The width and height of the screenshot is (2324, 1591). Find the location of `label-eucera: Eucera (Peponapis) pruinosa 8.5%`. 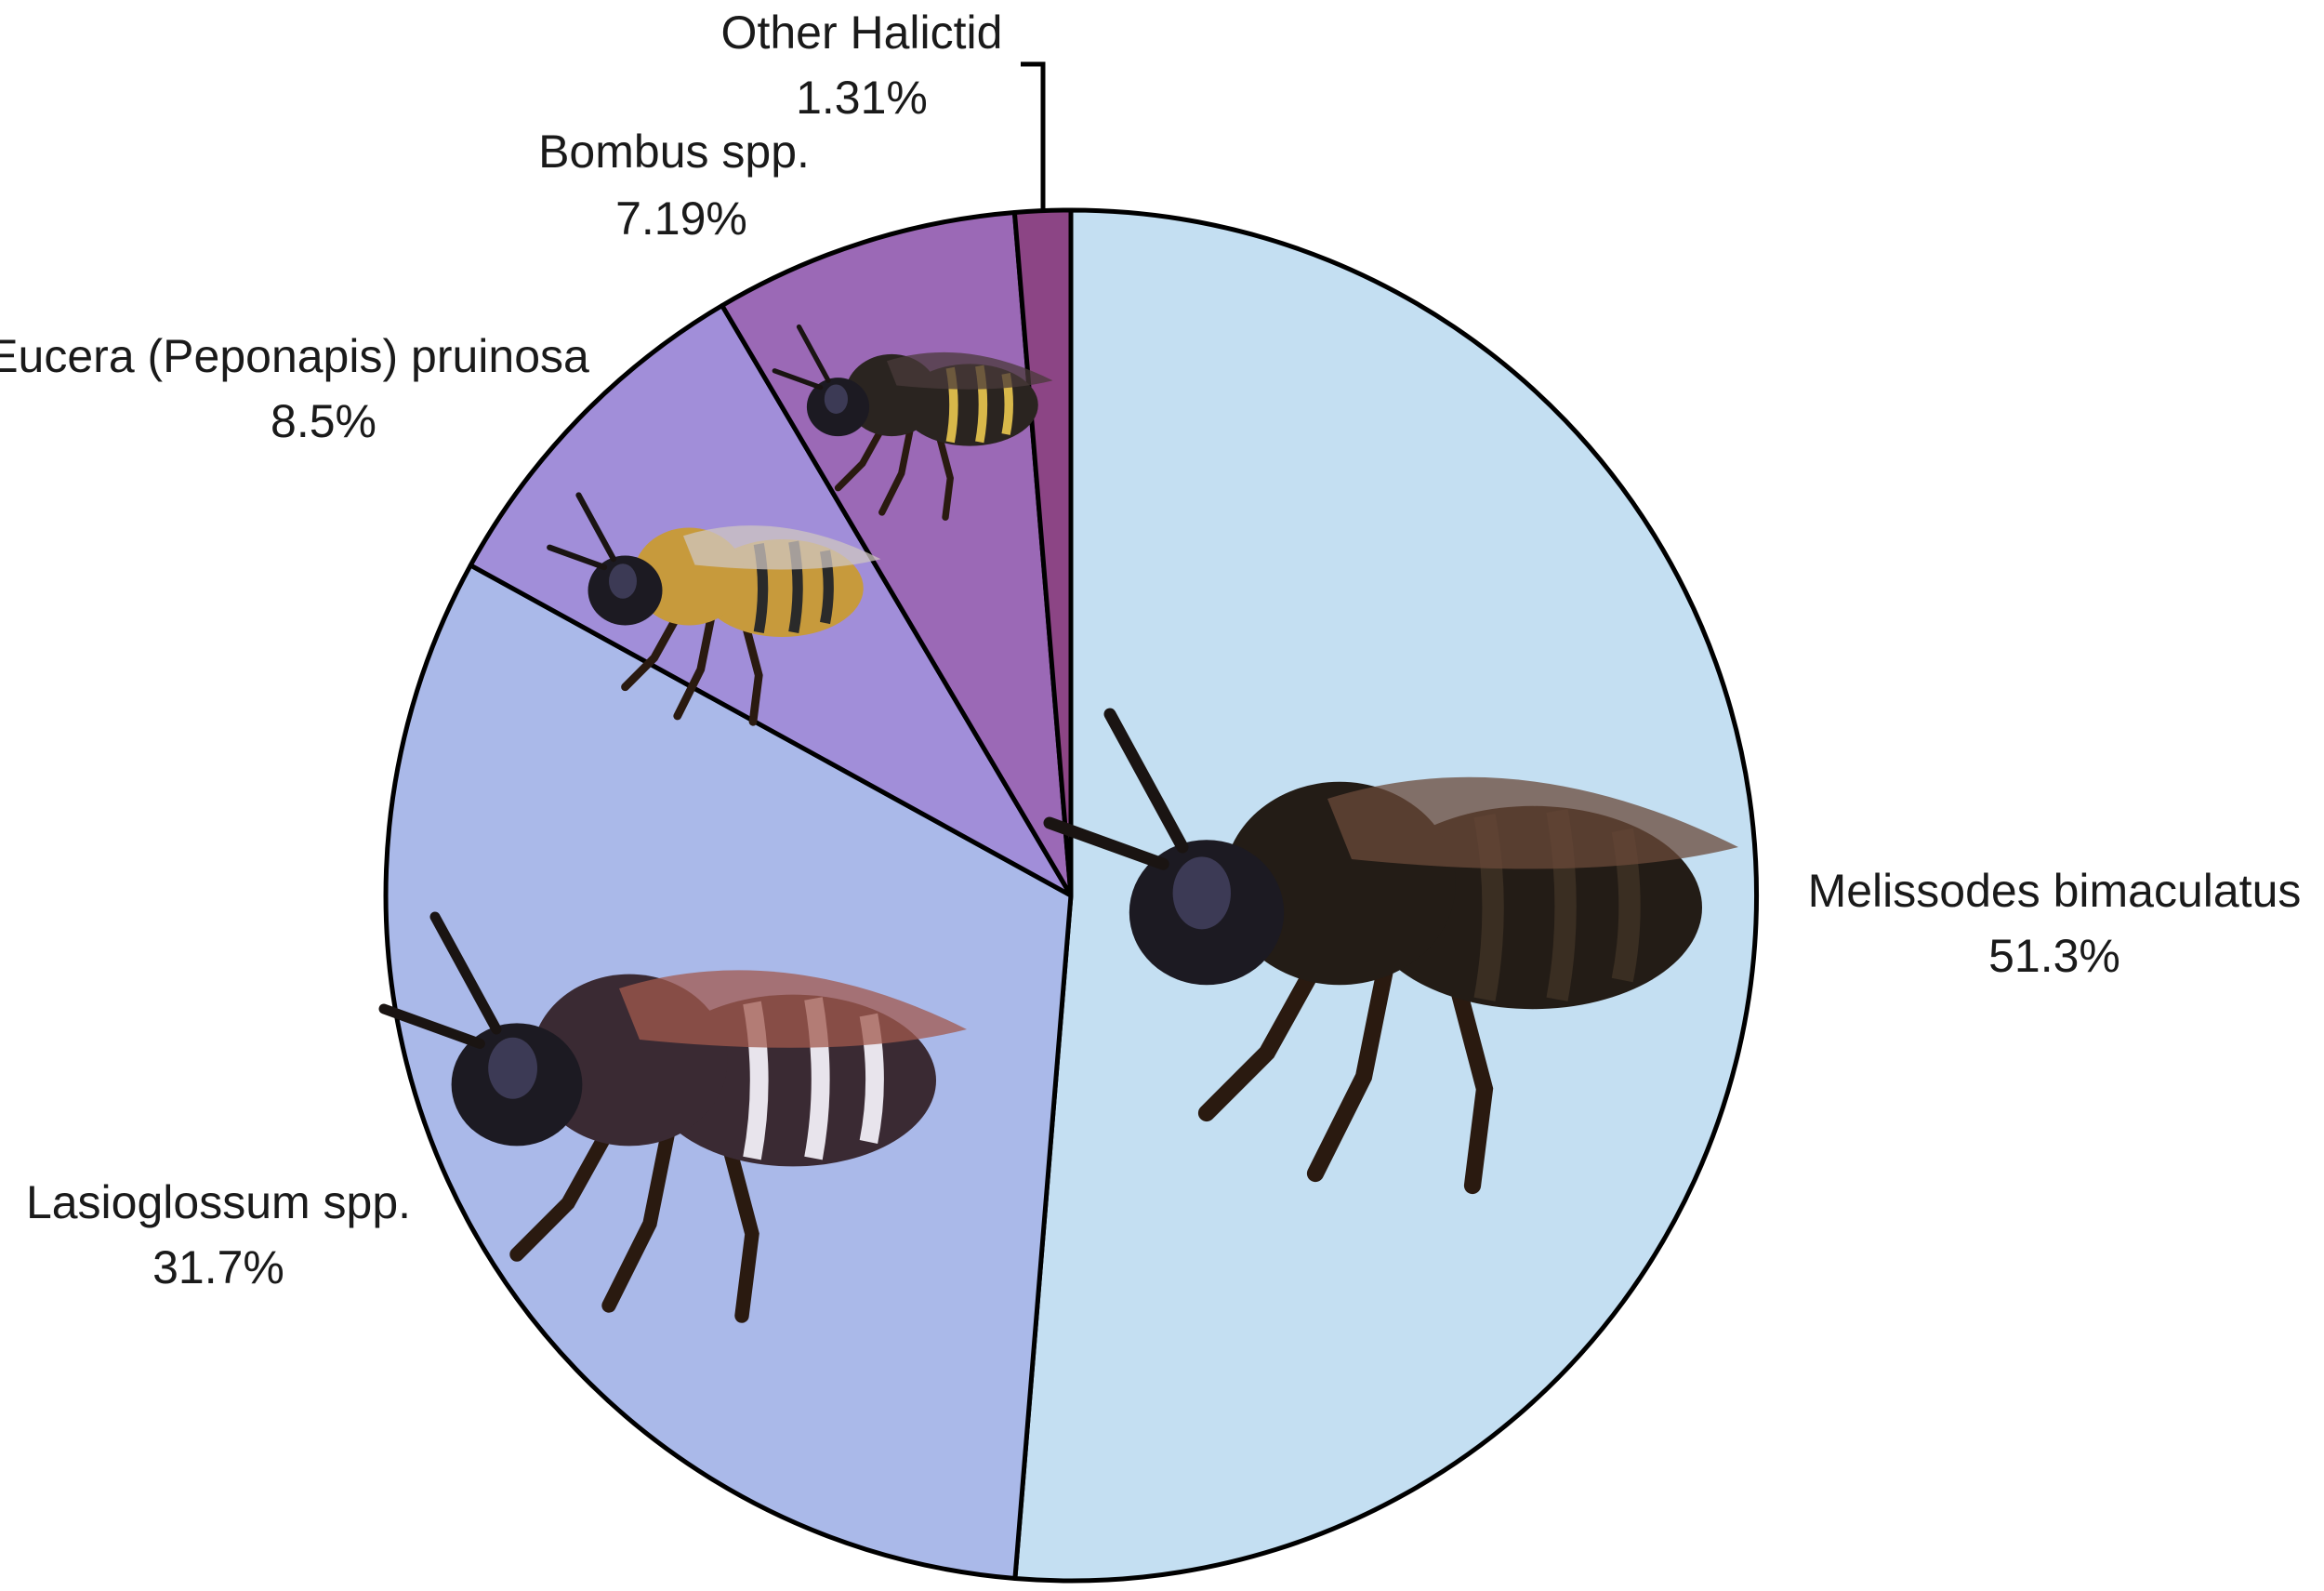

label-eucera: Eucera (Peponapis) pruinosa 8.5% is located at coordinates (294, 389).